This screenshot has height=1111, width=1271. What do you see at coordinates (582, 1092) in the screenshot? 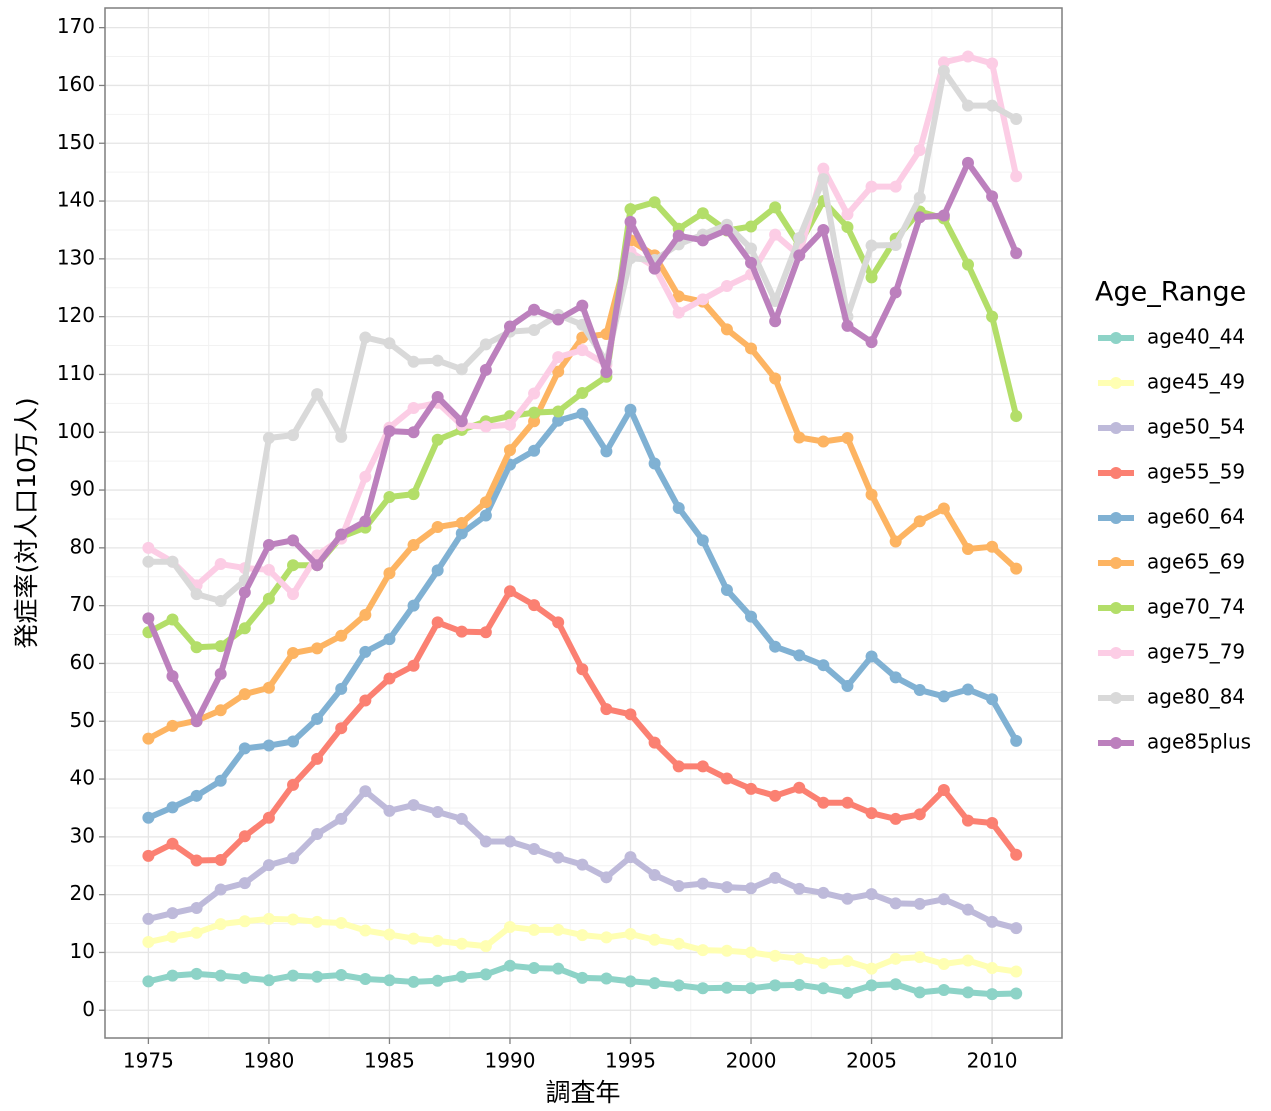
I see `x-axis-title: 調査年` at bounding box center [582, 1092].